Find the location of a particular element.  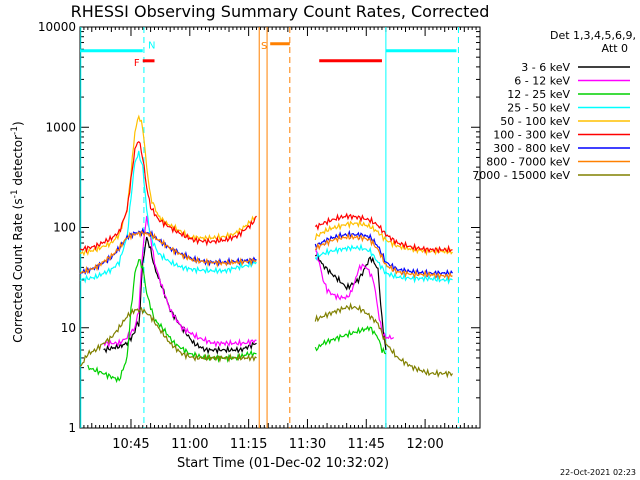

flag-label: N is located at coordinates (151, 46).